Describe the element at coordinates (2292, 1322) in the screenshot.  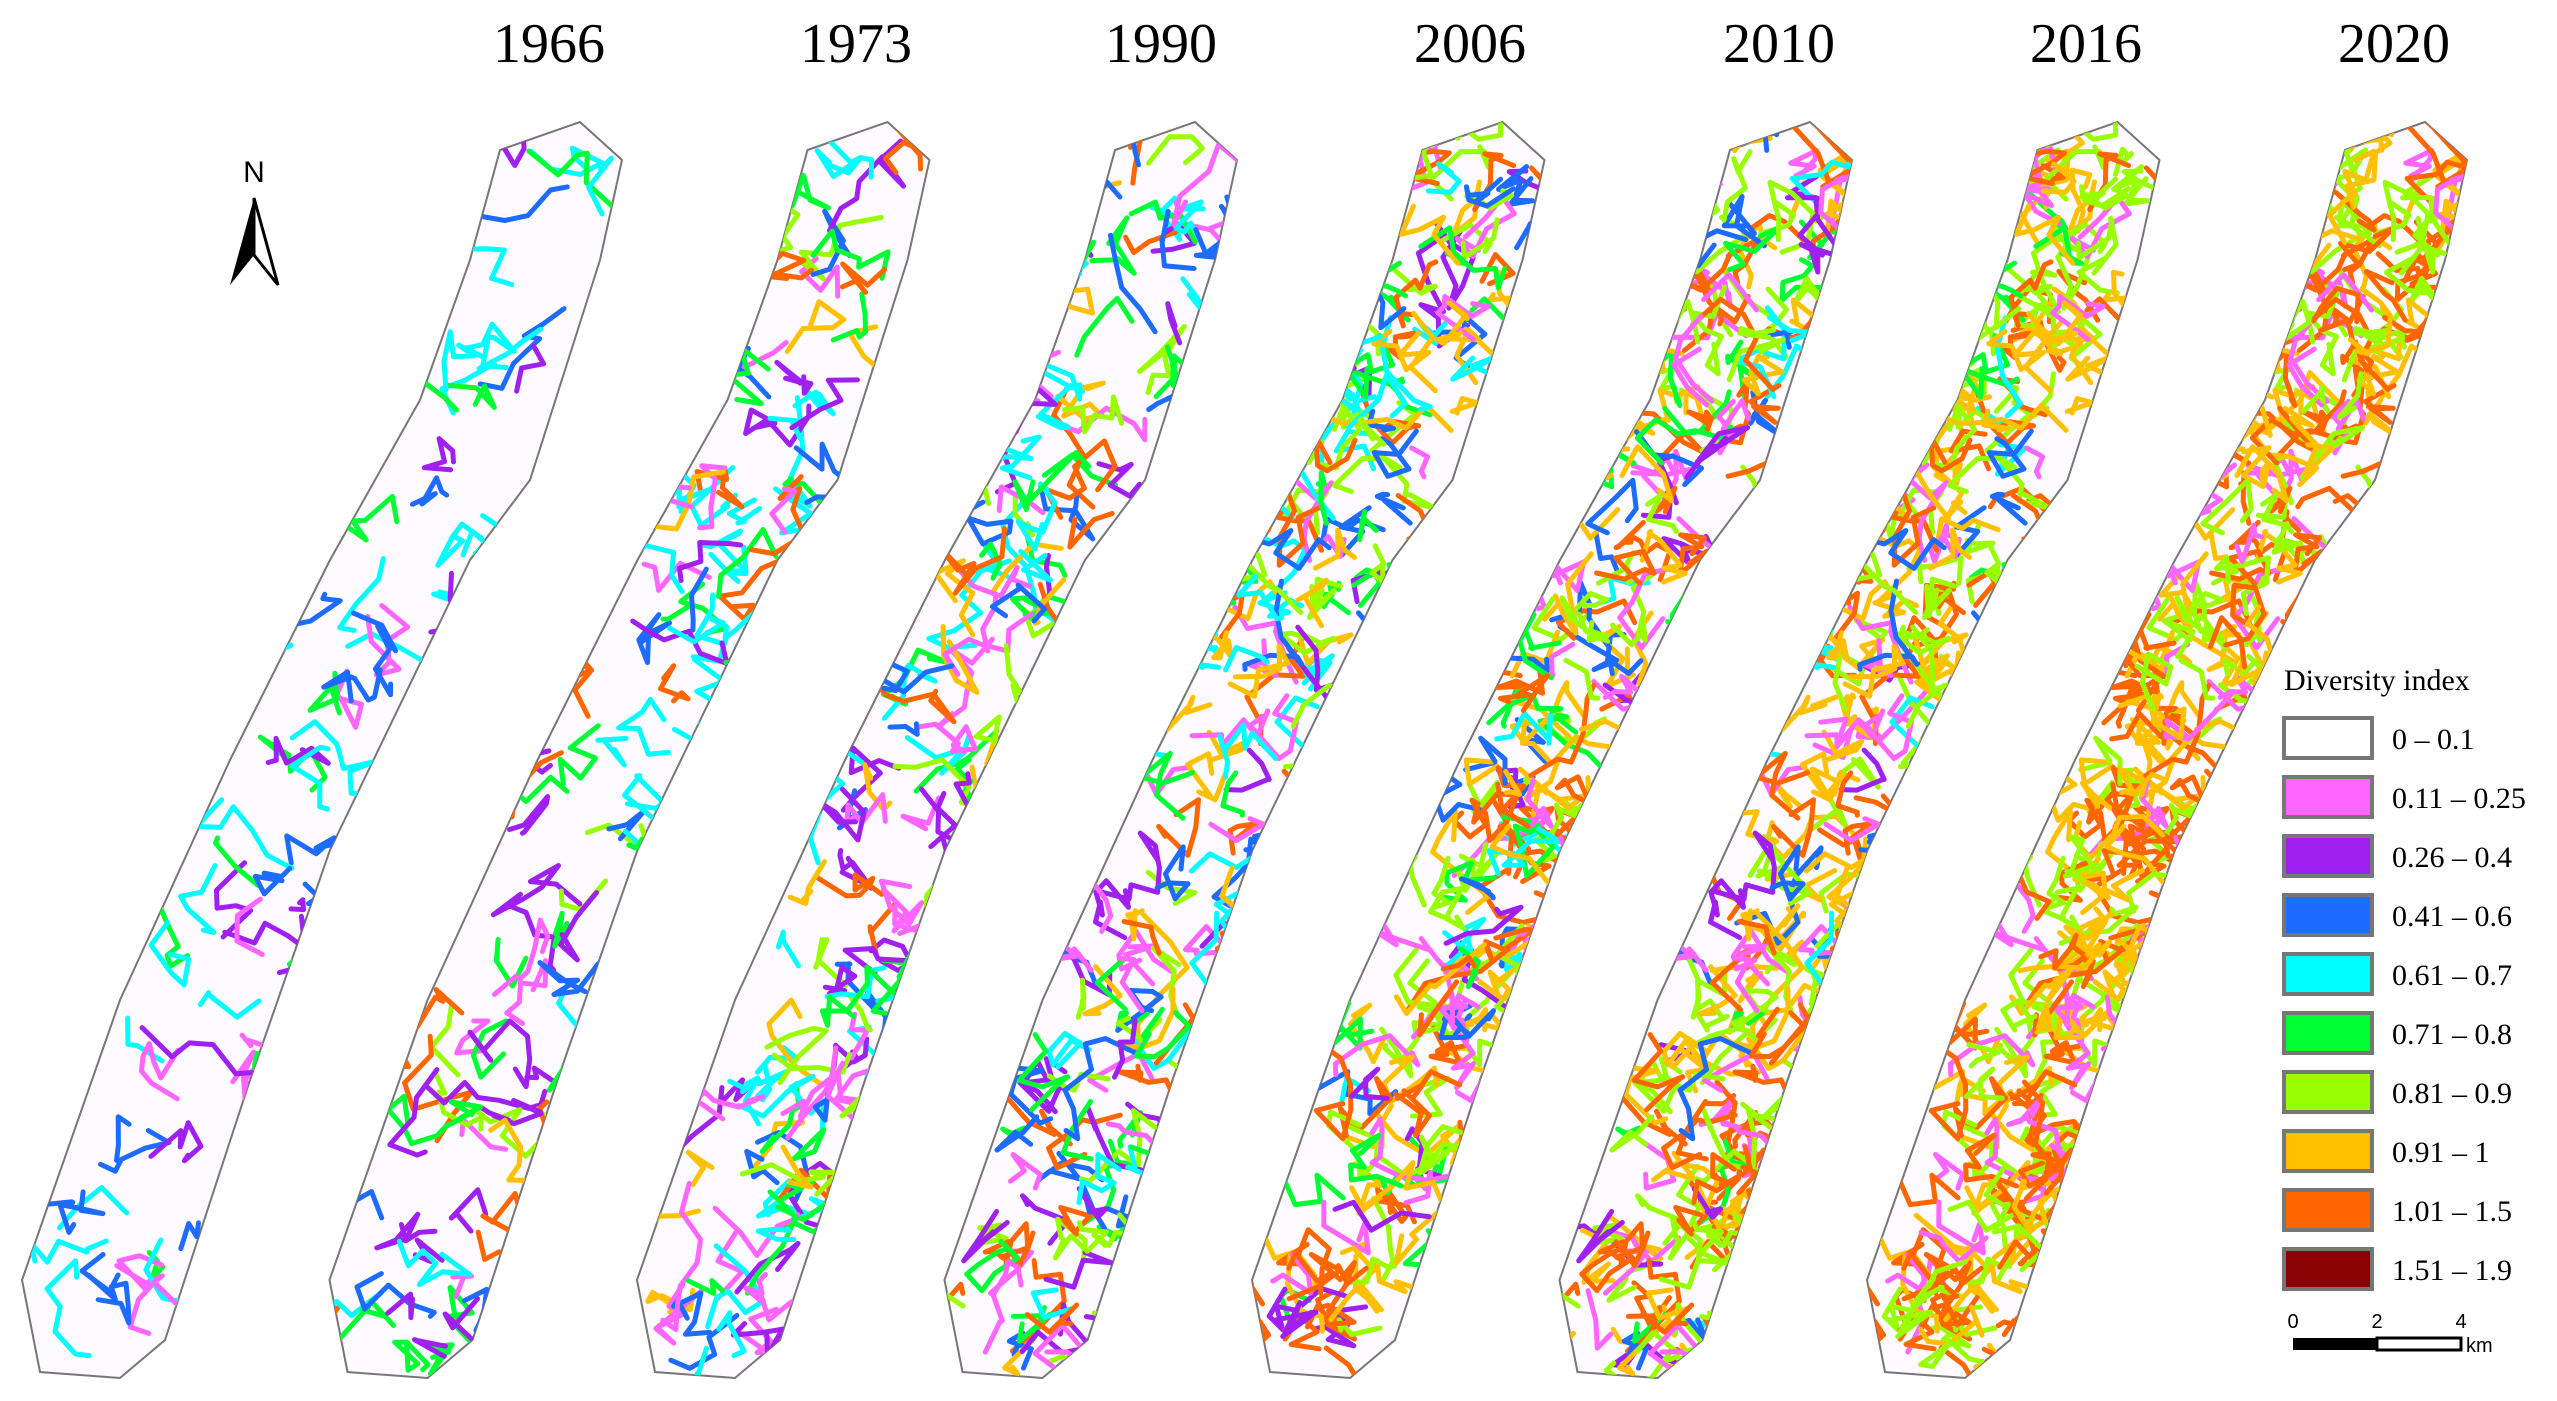
I see `scale-label: 0` at that location.